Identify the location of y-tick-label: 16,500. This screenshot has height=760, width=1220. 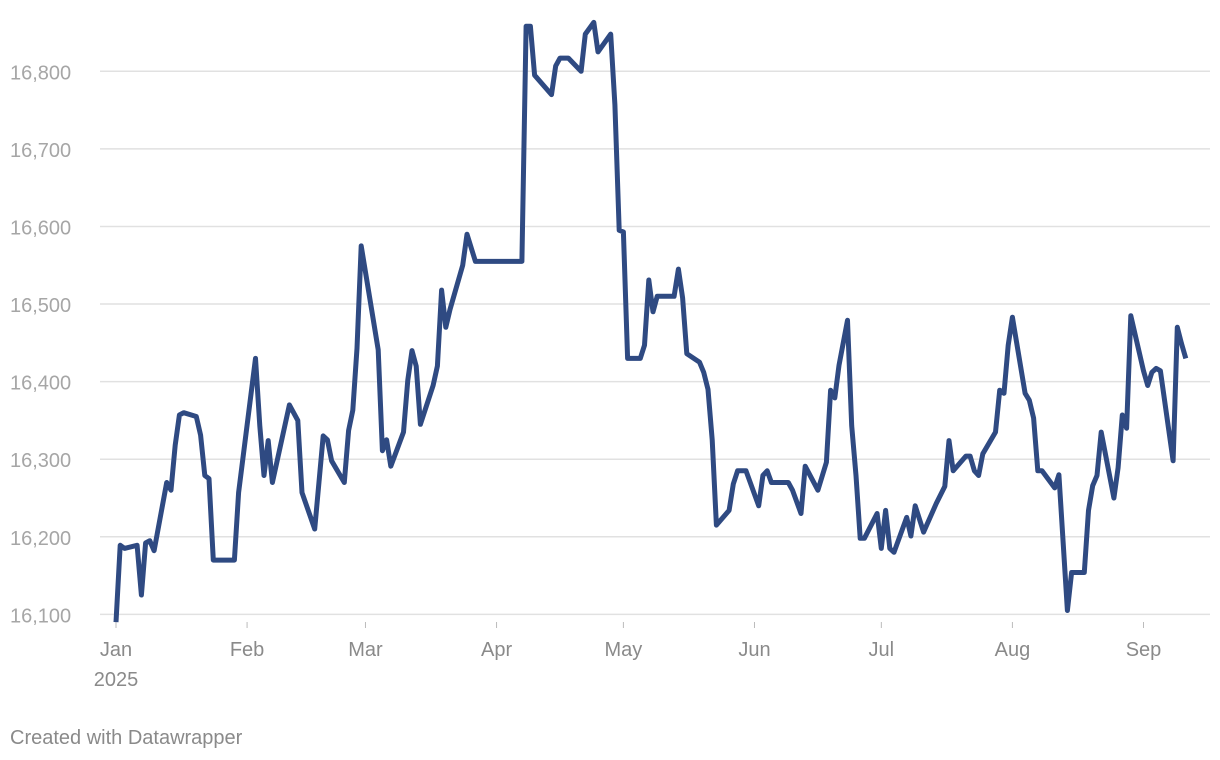
(40, 306).